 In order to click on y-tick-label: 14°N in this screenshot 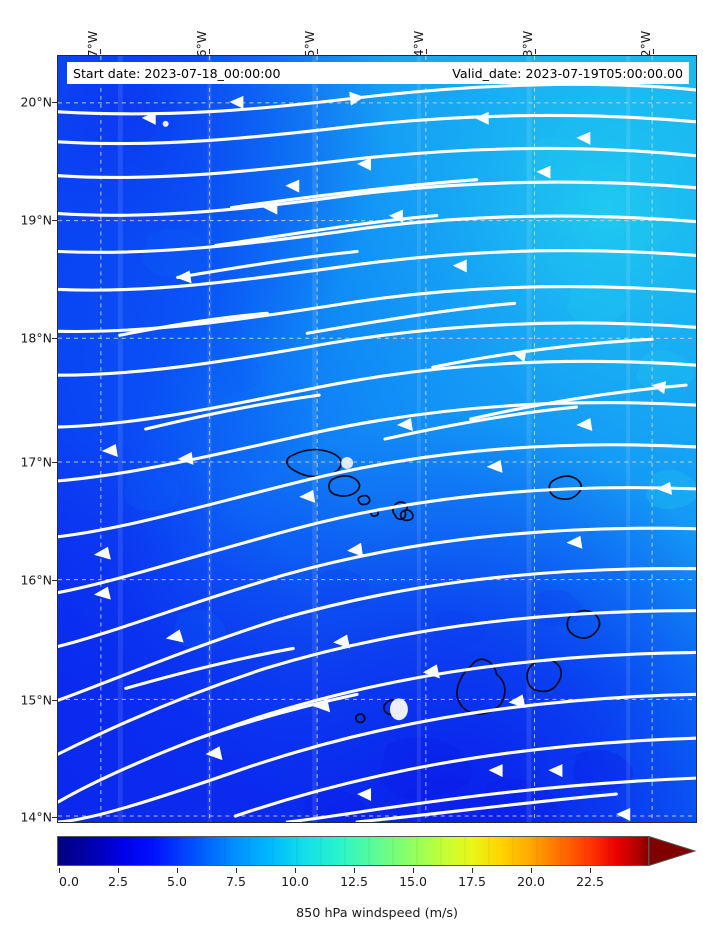, I will do `click(36, 817)`.